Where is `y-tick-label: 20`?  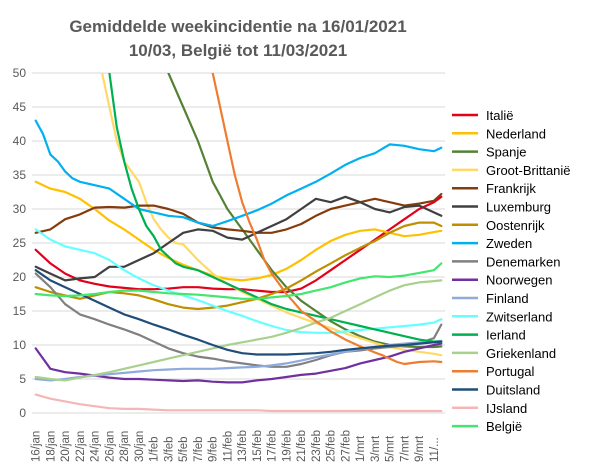 y-tick-label: 20 is located at coordinates (20, 277).